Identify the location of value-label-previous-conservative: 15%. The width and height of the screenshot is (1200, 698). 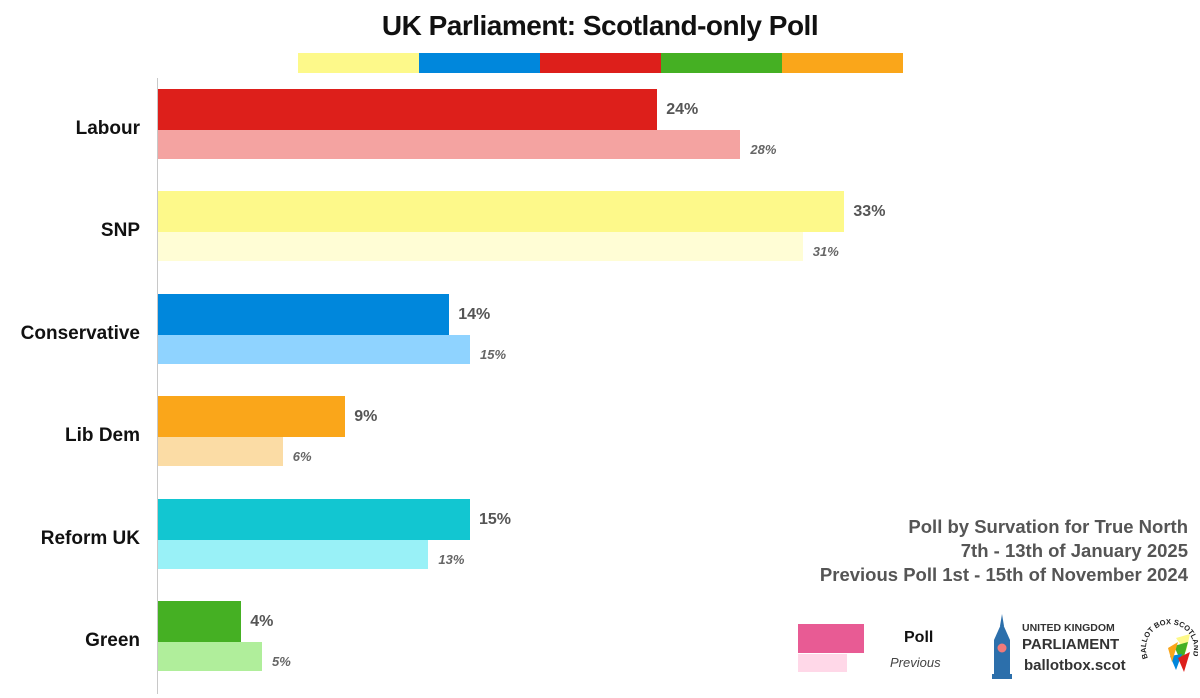
(493, 354).